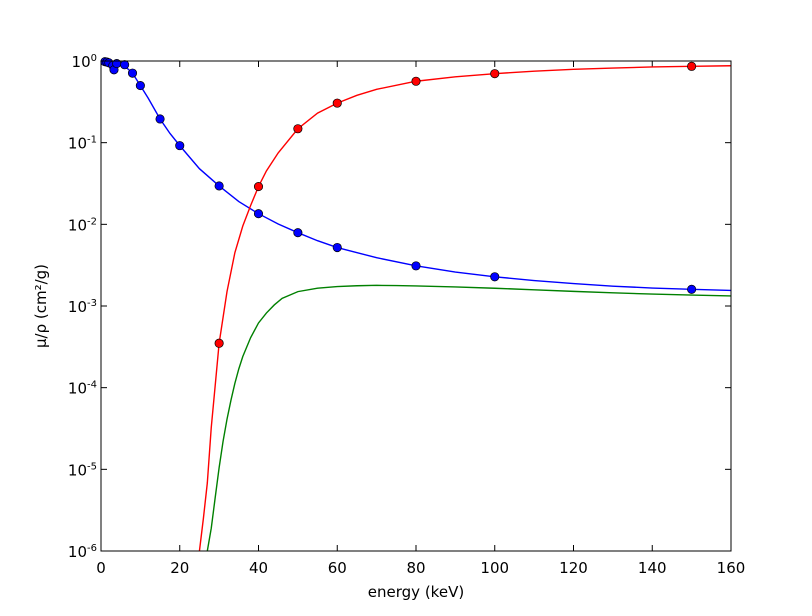 Image resolution: width=812 pixels, height=616 pixels. What do you see at coordinates (82, 470) in the screenshot?
I see `y-tick-label: 10⁻⁵` at bounding box center [82, 470].